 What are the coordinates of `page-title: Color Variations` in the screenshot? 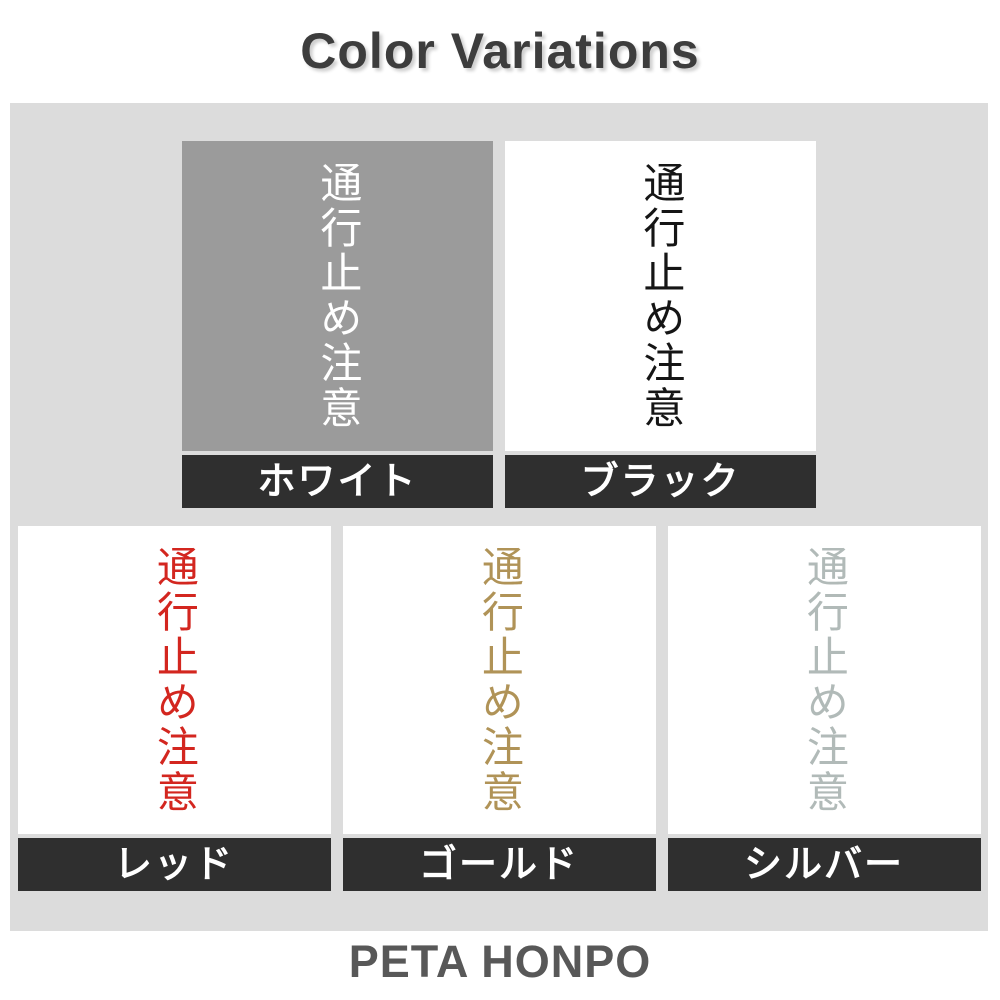 It's located at (500, 51).